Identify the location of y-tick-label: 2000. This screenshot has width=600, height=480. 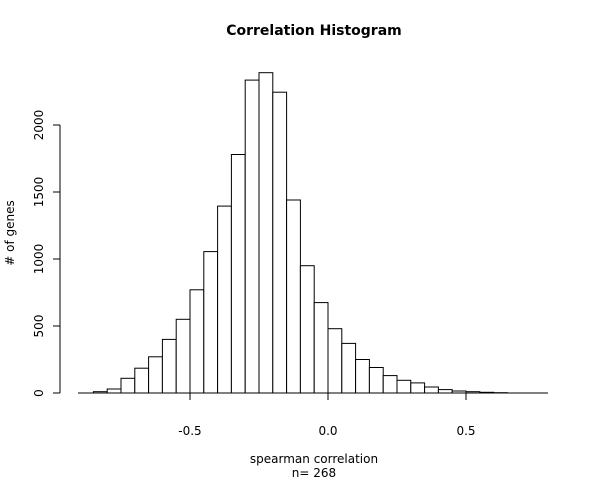
(39, 125).